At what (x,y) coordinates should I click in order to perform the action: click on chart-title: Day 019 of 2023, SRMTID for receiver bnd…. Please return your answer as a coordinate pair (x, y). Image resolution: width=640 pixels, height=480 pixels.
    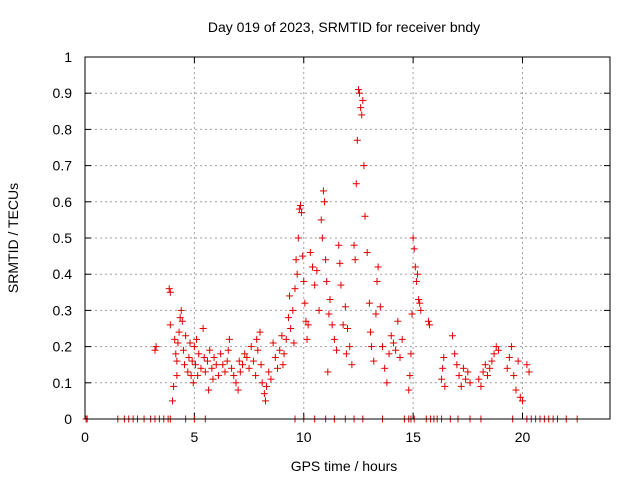
    Looking at the image, I should click on (344, 27).